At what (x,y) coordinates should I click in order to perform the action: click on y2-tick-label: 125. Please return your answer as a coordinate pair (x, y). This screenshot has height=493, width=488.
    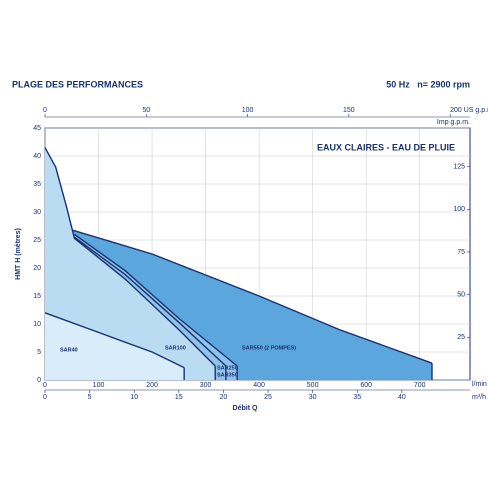
    Looking at the image, I should click on (459, 166).